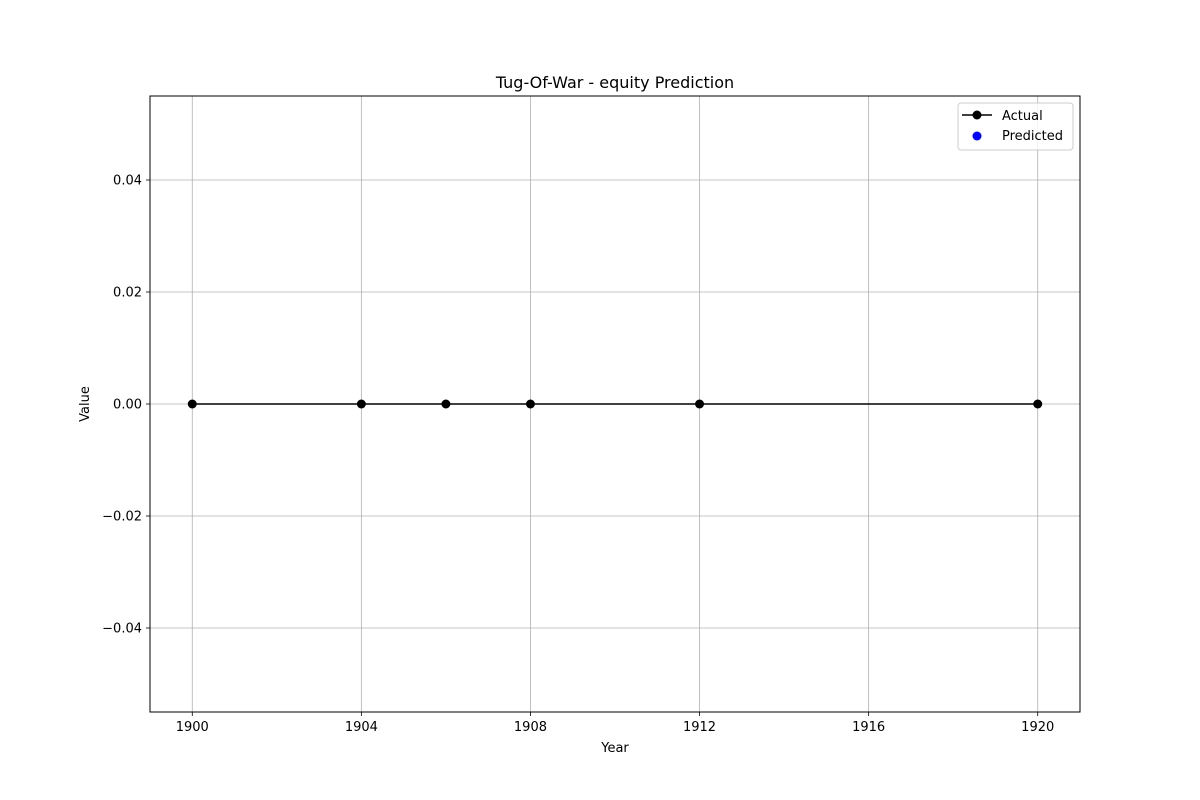 The image size is (1200, 800). I want to click on x-tick-label: 1904, so click(361, 727).